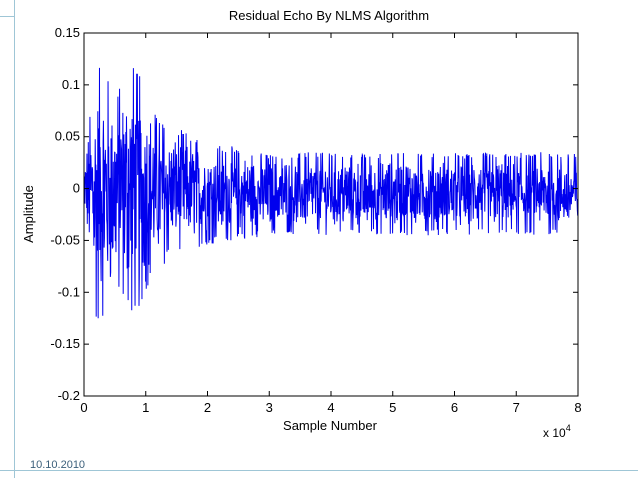  What do you see at coordinates (568, 428) in the screenshot?
I see `x-axis-multiplier-exponent: 4` at bounding box center [568, 428].